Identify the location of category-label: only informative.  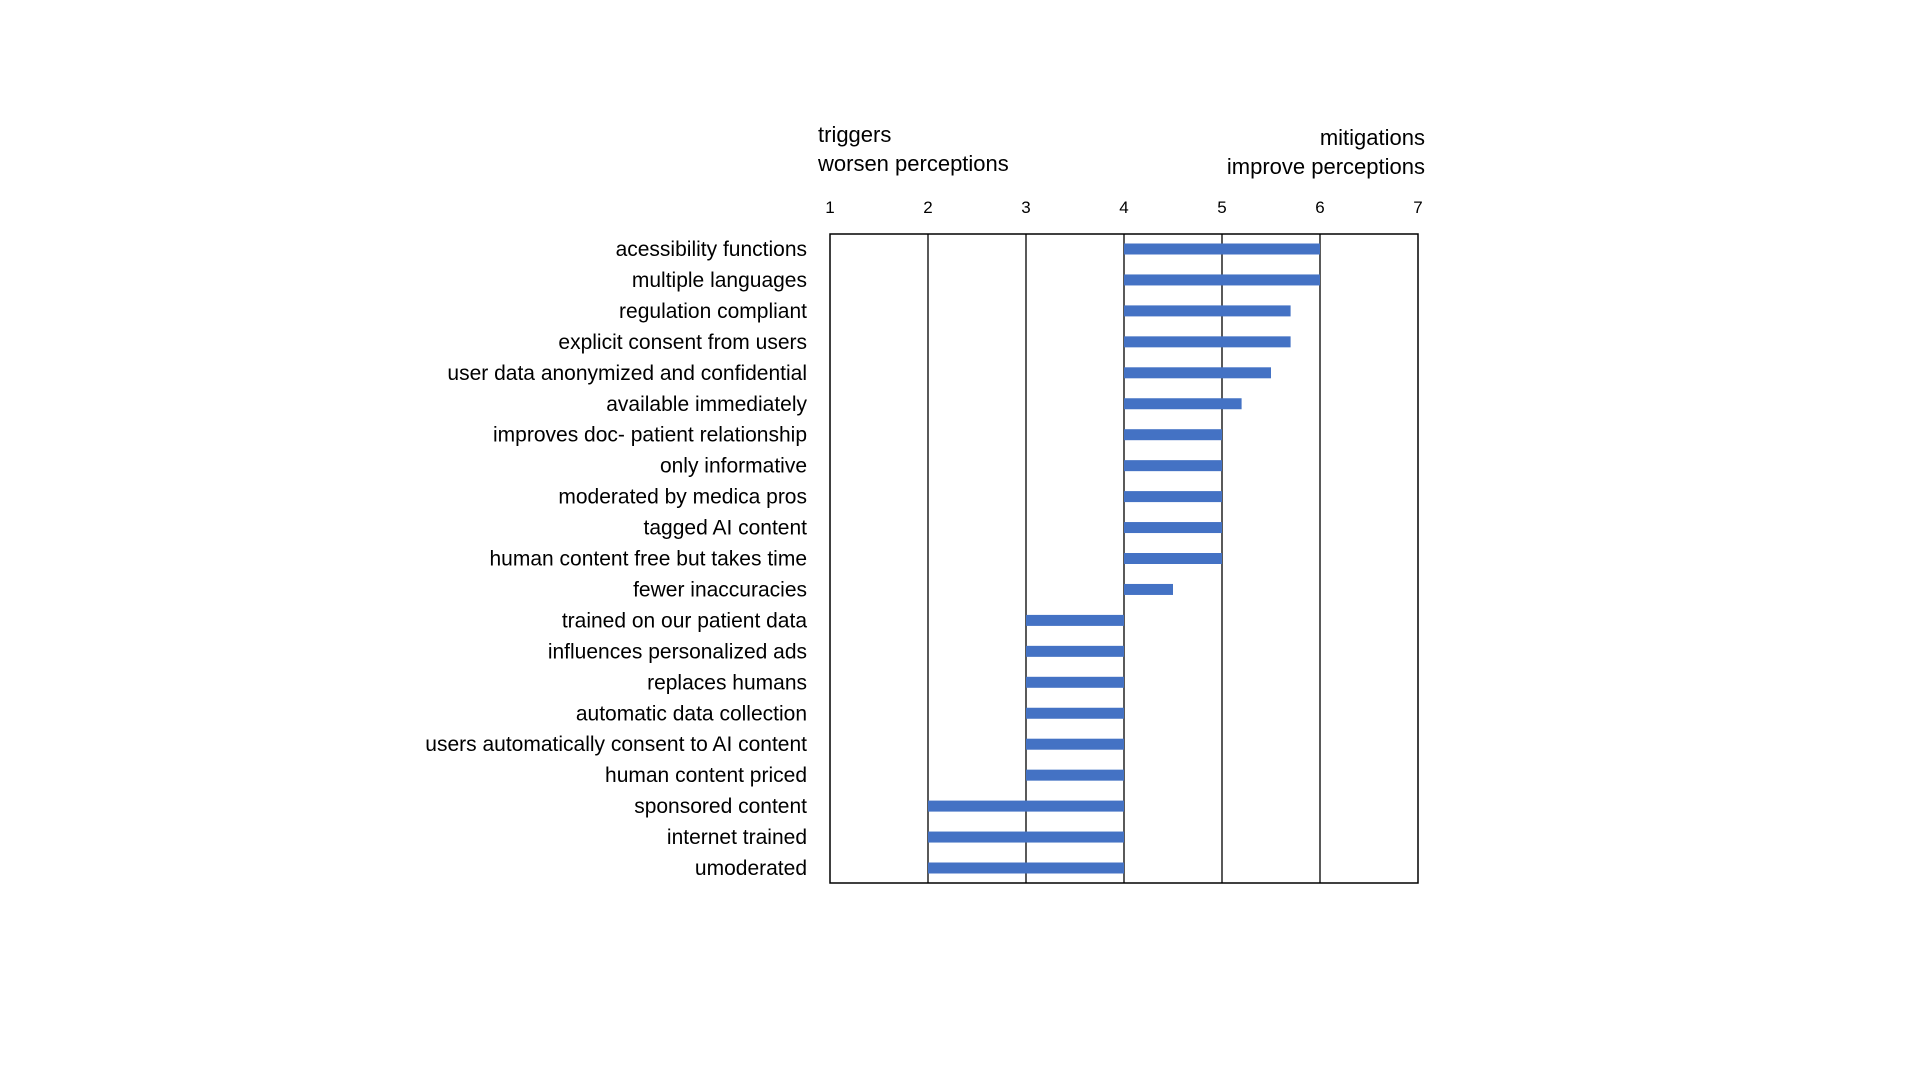
(733, 466).